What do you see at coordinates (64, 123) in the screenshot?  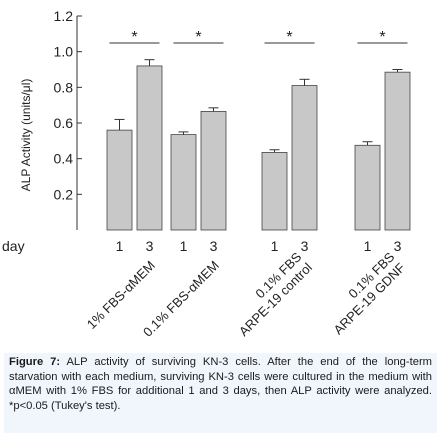 I see `y-tick-label: 0.6` at bounding box center [64, 123].